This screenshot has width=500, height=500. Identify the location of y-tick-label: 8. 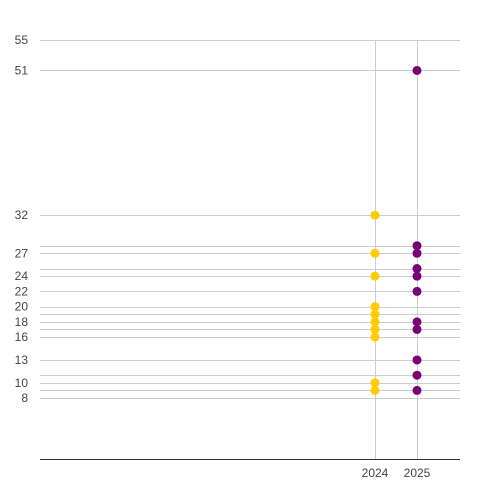
(24, 398).